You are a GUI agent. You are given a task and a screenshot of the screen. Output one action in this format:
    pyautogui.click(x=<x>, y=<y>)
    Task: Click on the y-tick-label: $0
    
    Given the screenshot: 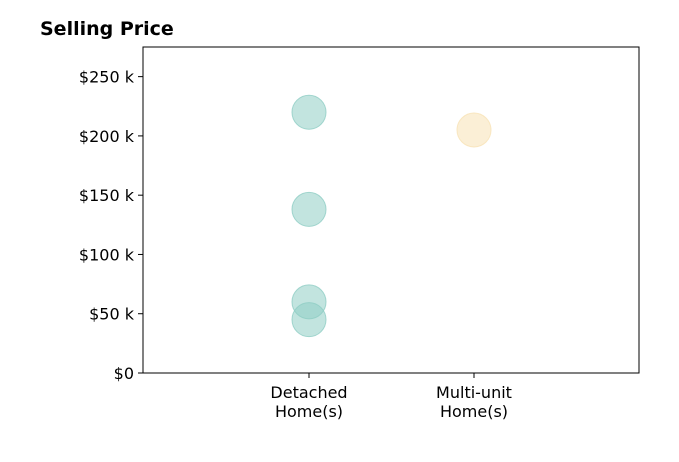 What is the action you would take?
    pyautogui.click(x=124, y=373)
    